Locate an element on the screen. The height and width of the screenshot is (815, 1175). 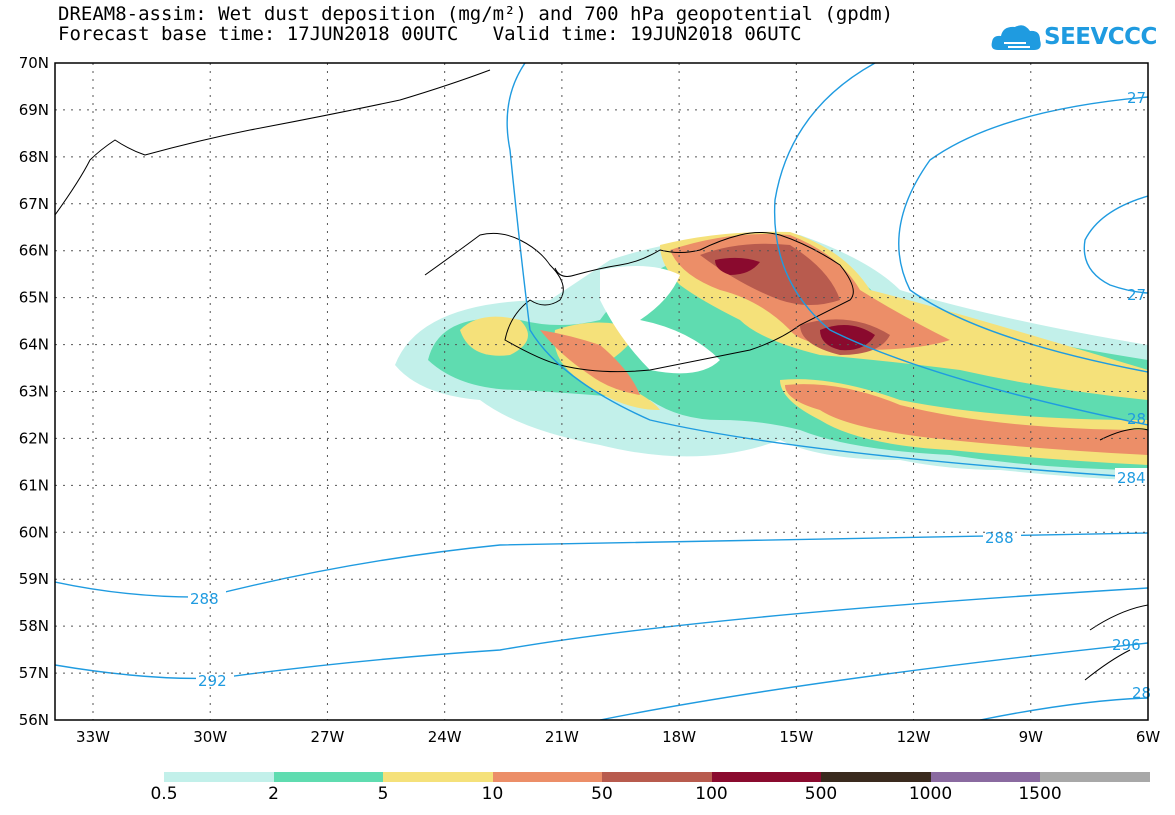
latitude-label: 62N is located at coordinates (34, 438).